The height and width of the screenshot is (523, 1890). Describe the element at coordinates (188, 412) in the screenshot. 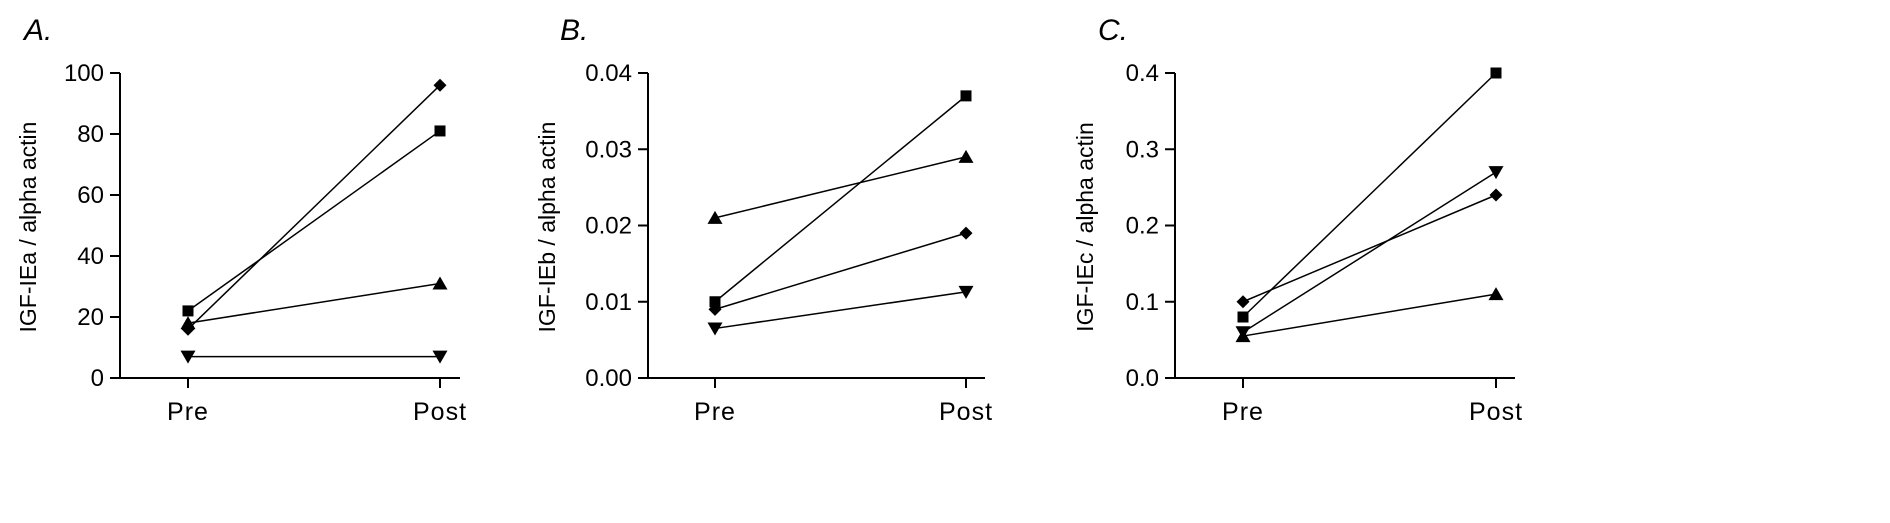

I see `panel-a-x-category-label: Pre` at that location.